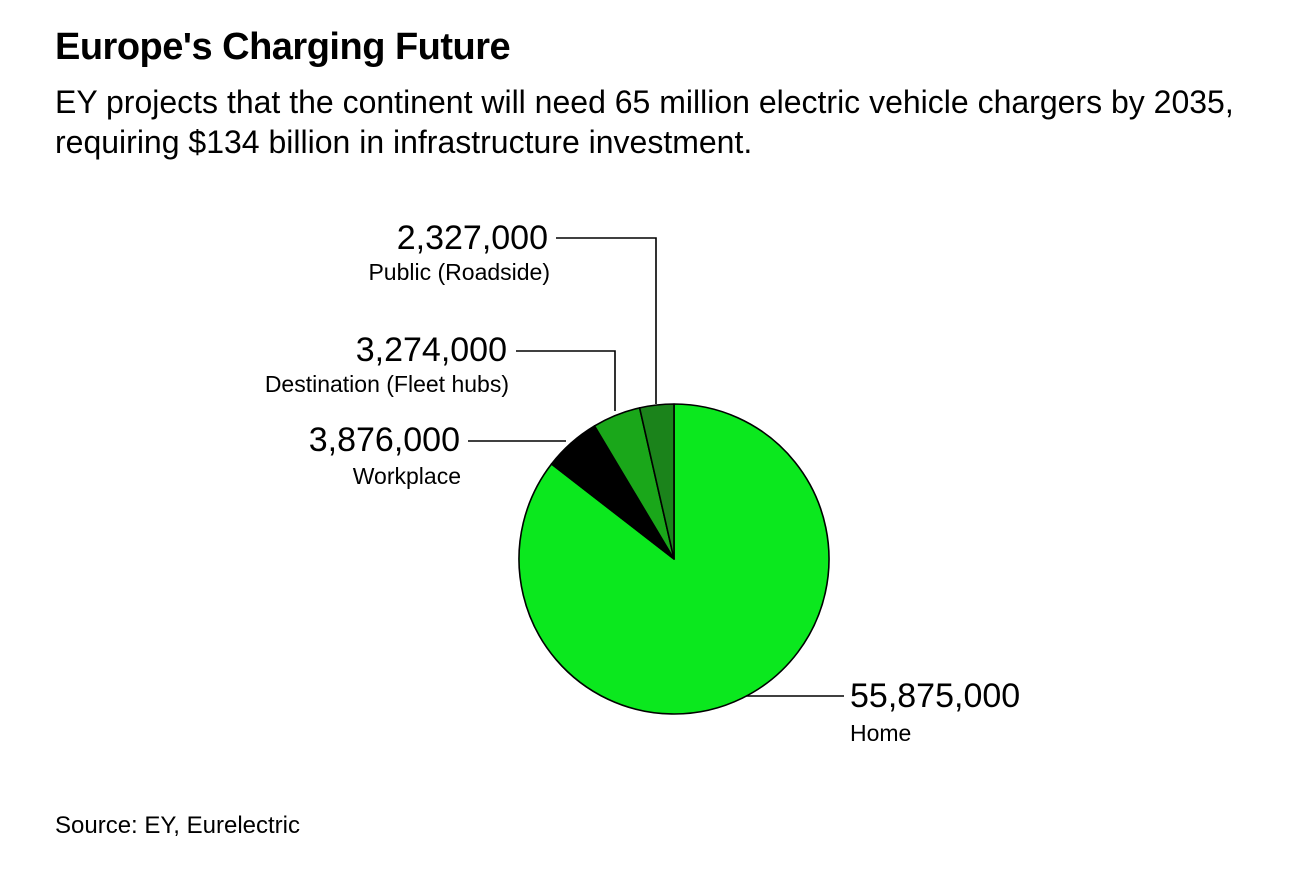 Image resolution: width=1316 pixels, height=878 pixels. I want to click on value-label-public: 2,327,000, so click(472, 238).